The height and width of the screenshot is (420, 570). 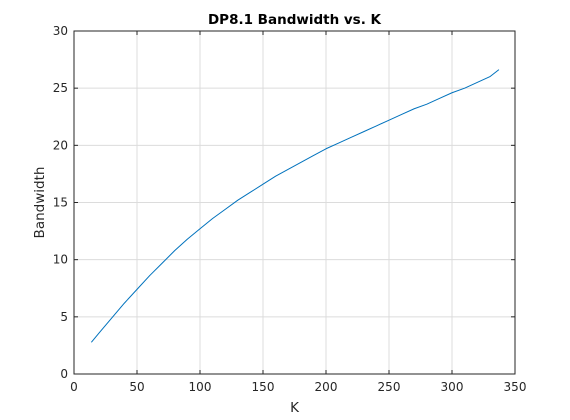 What do you see at coordinates (64, 317) in the screenshot?
I see `y-tick-label: 5` at bounding box center [64, 317].